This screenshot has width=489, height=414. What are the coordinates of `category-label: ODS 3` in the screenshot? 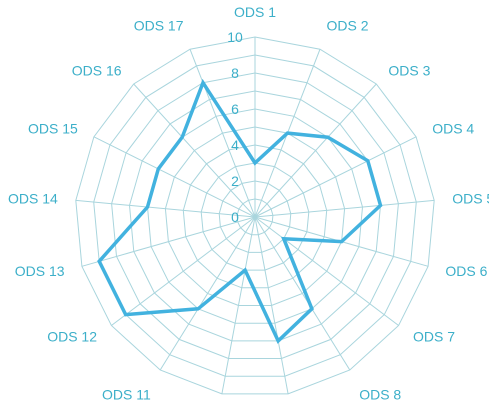 It's located at (409, 71).